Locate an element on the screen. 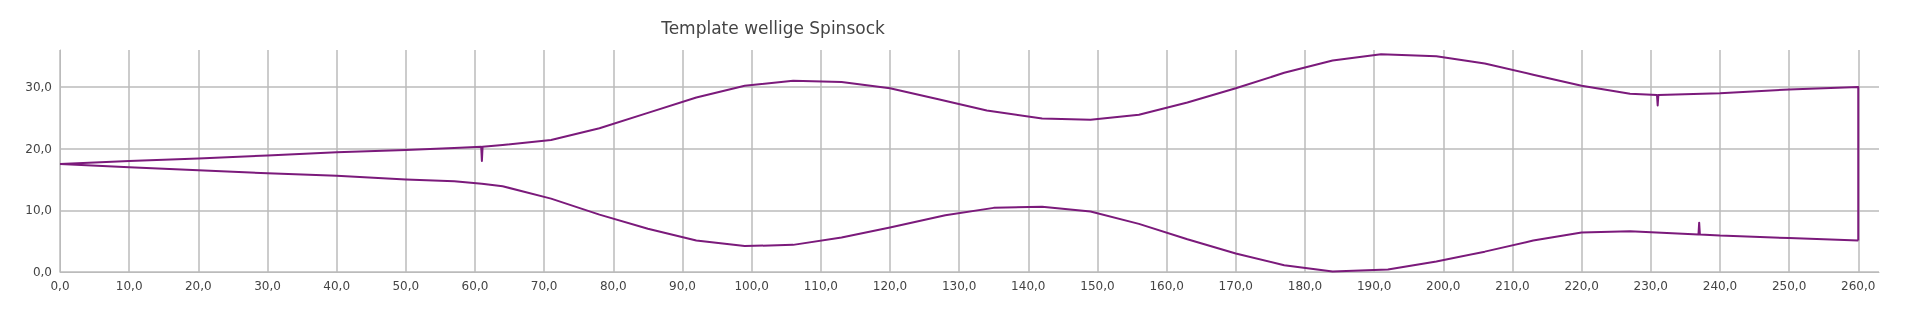  x-tick-label: 40,0 is located at coordinates (337, 286).